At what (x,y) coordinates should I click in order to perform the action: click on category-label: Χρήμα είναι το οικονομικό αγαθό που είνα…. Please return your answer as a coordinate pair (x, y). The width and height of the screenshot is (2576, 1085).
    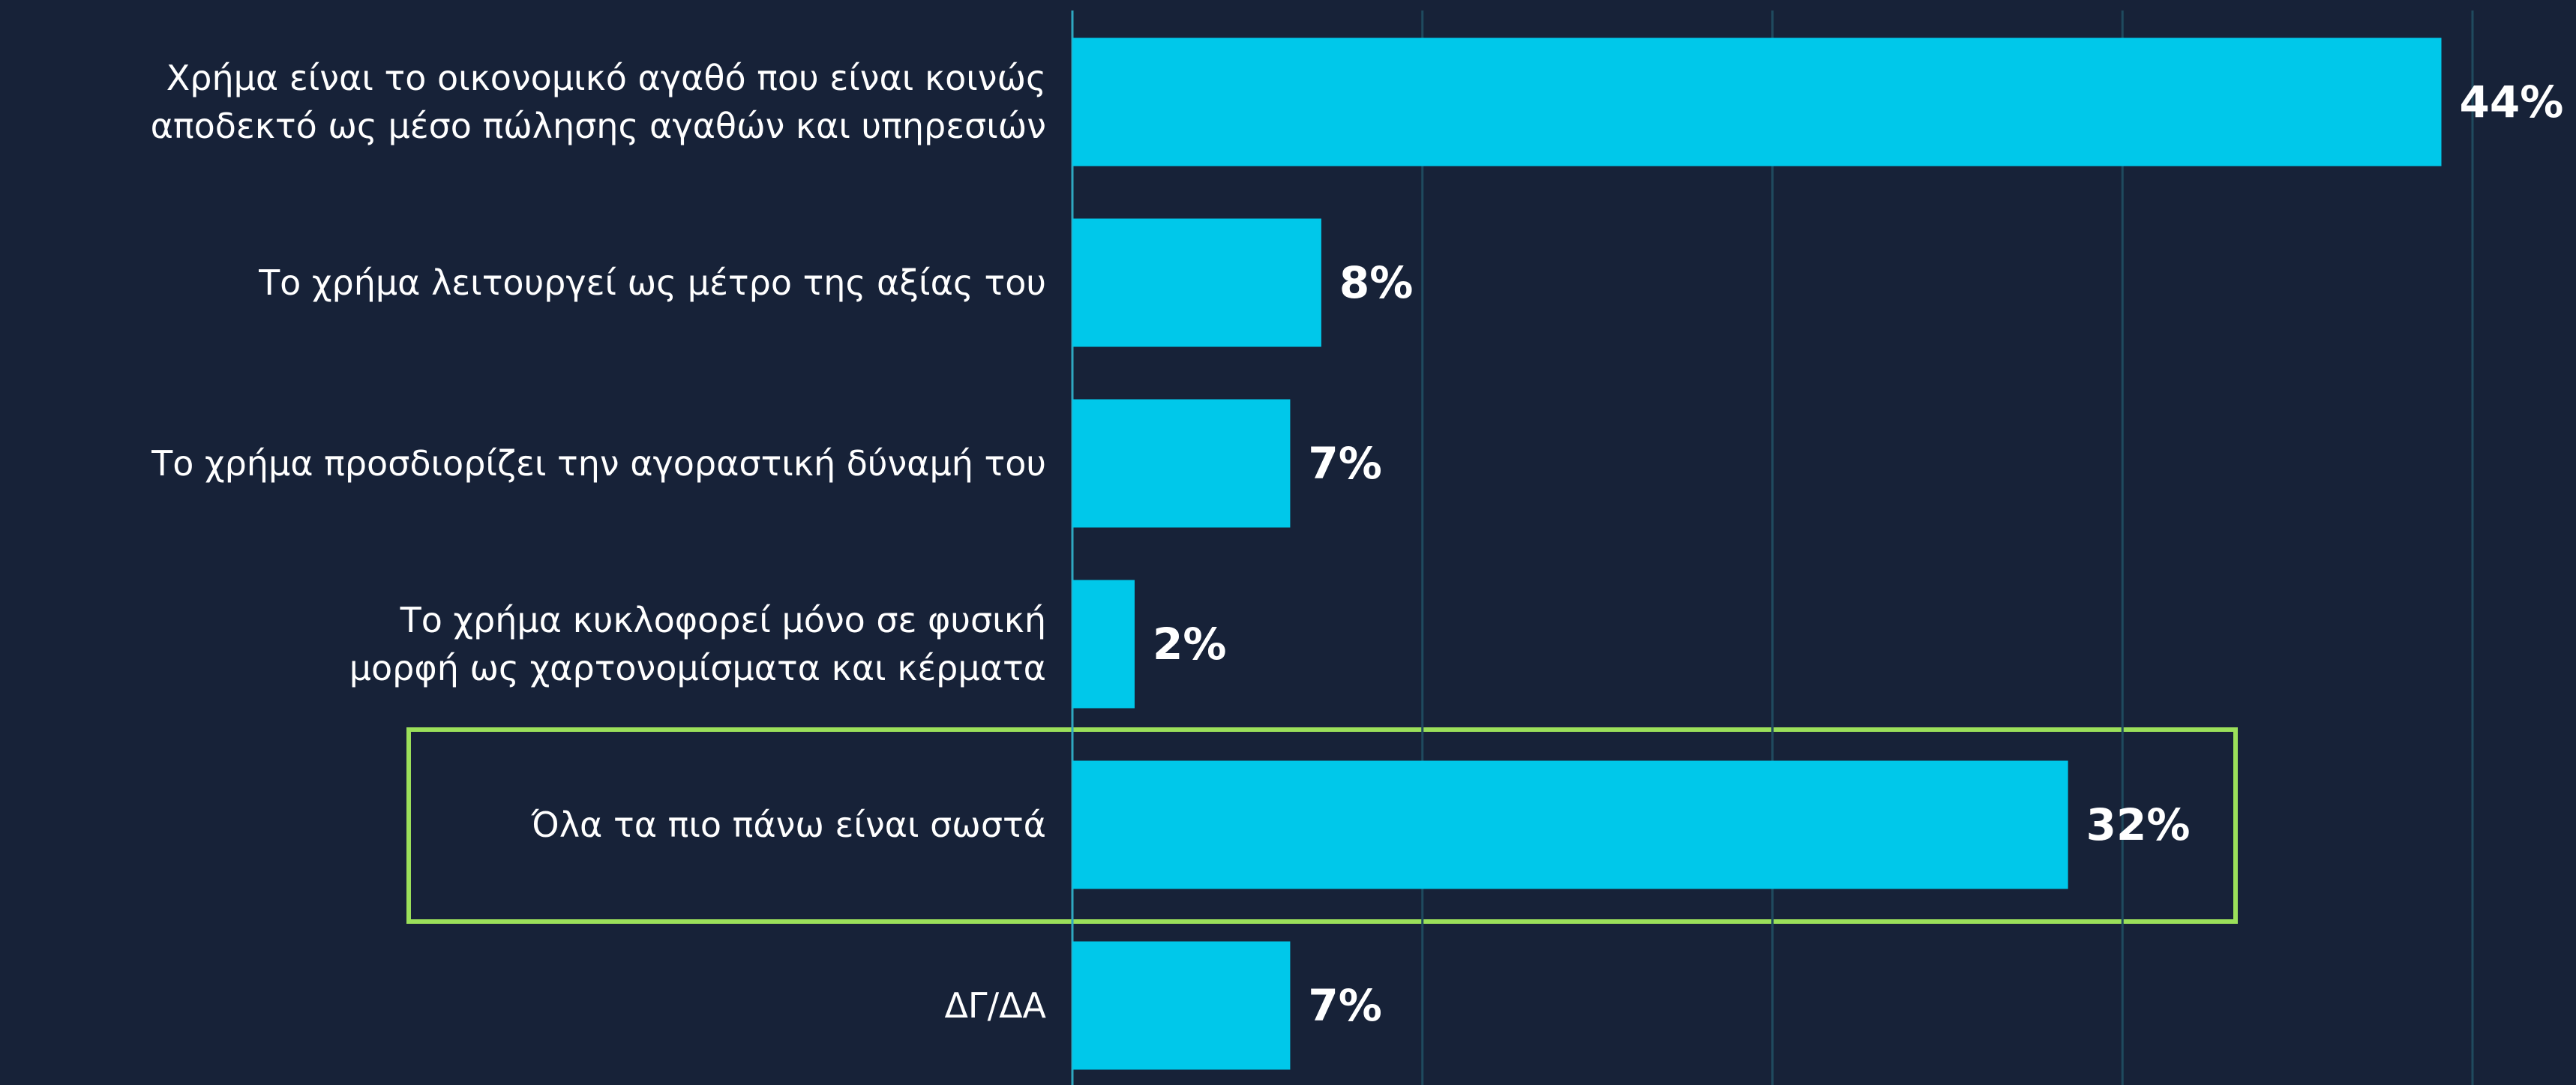
    Looking at the image, I should click on (598, 102).